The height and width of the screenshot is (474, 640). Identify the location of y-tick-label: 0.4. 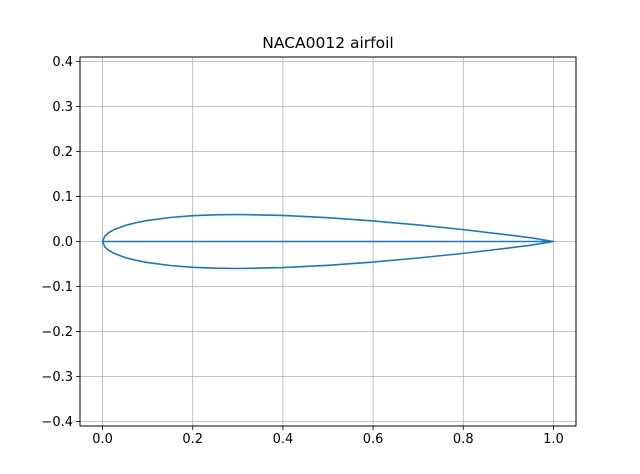
(62, 62).